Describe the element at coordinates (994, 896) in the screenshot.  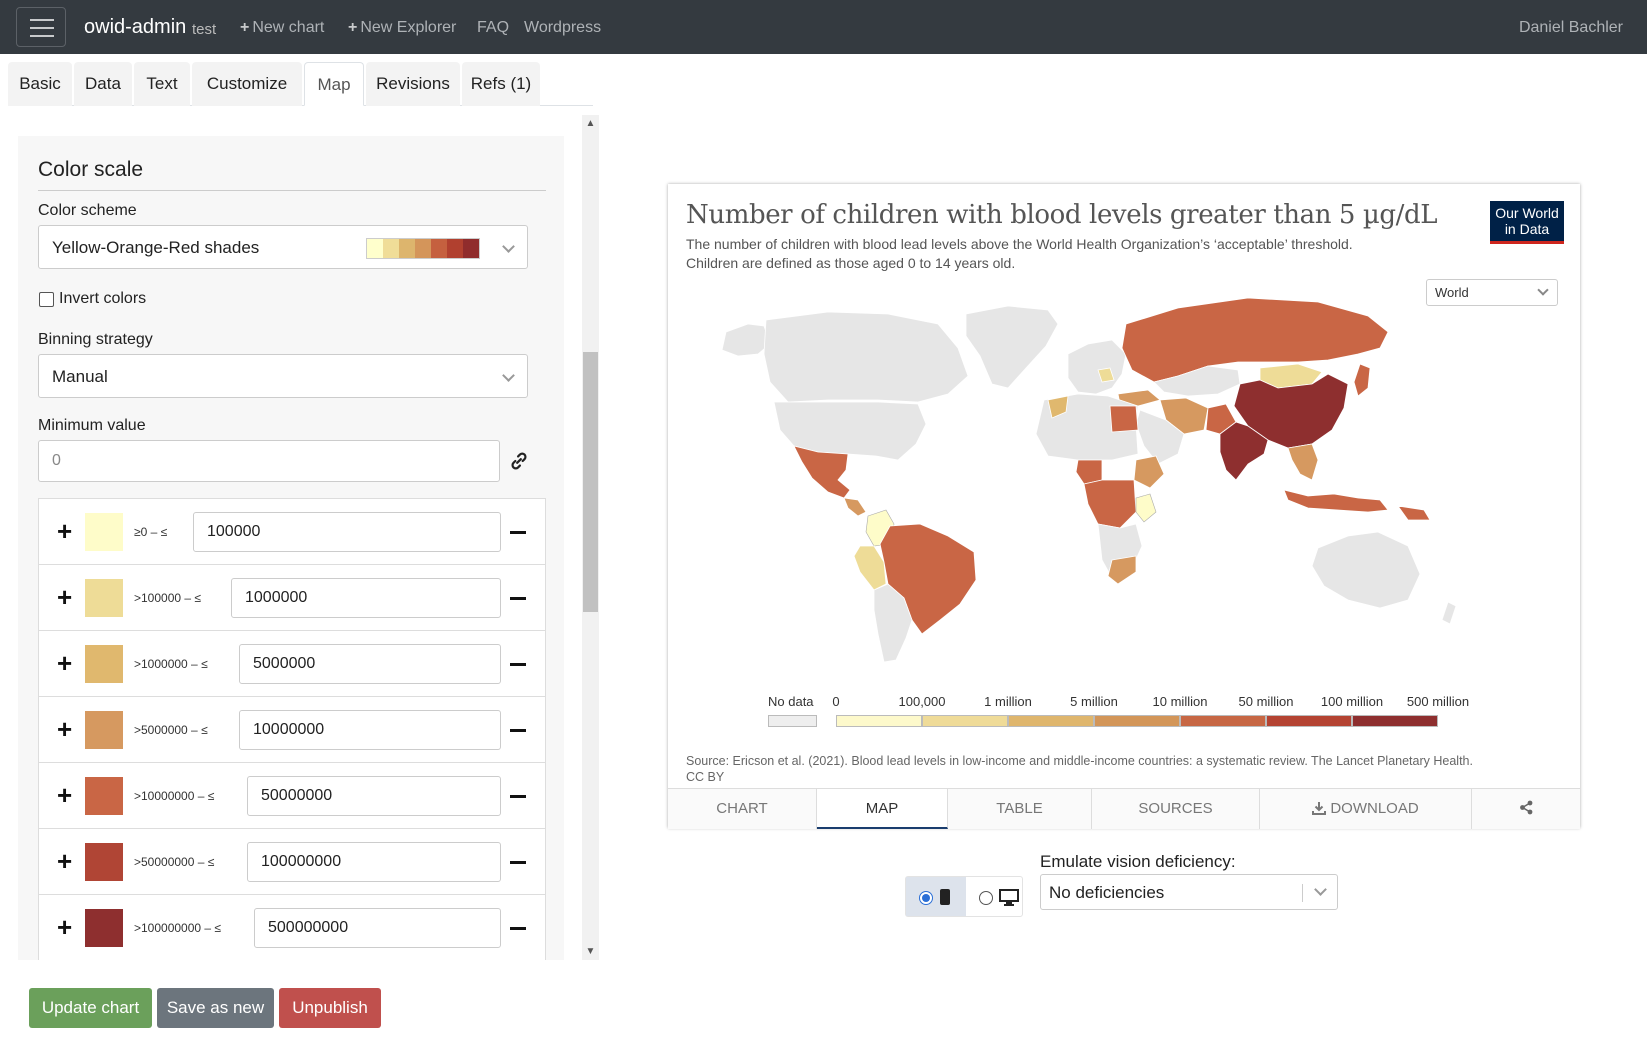
I see `desktop-preview-option` at that location.